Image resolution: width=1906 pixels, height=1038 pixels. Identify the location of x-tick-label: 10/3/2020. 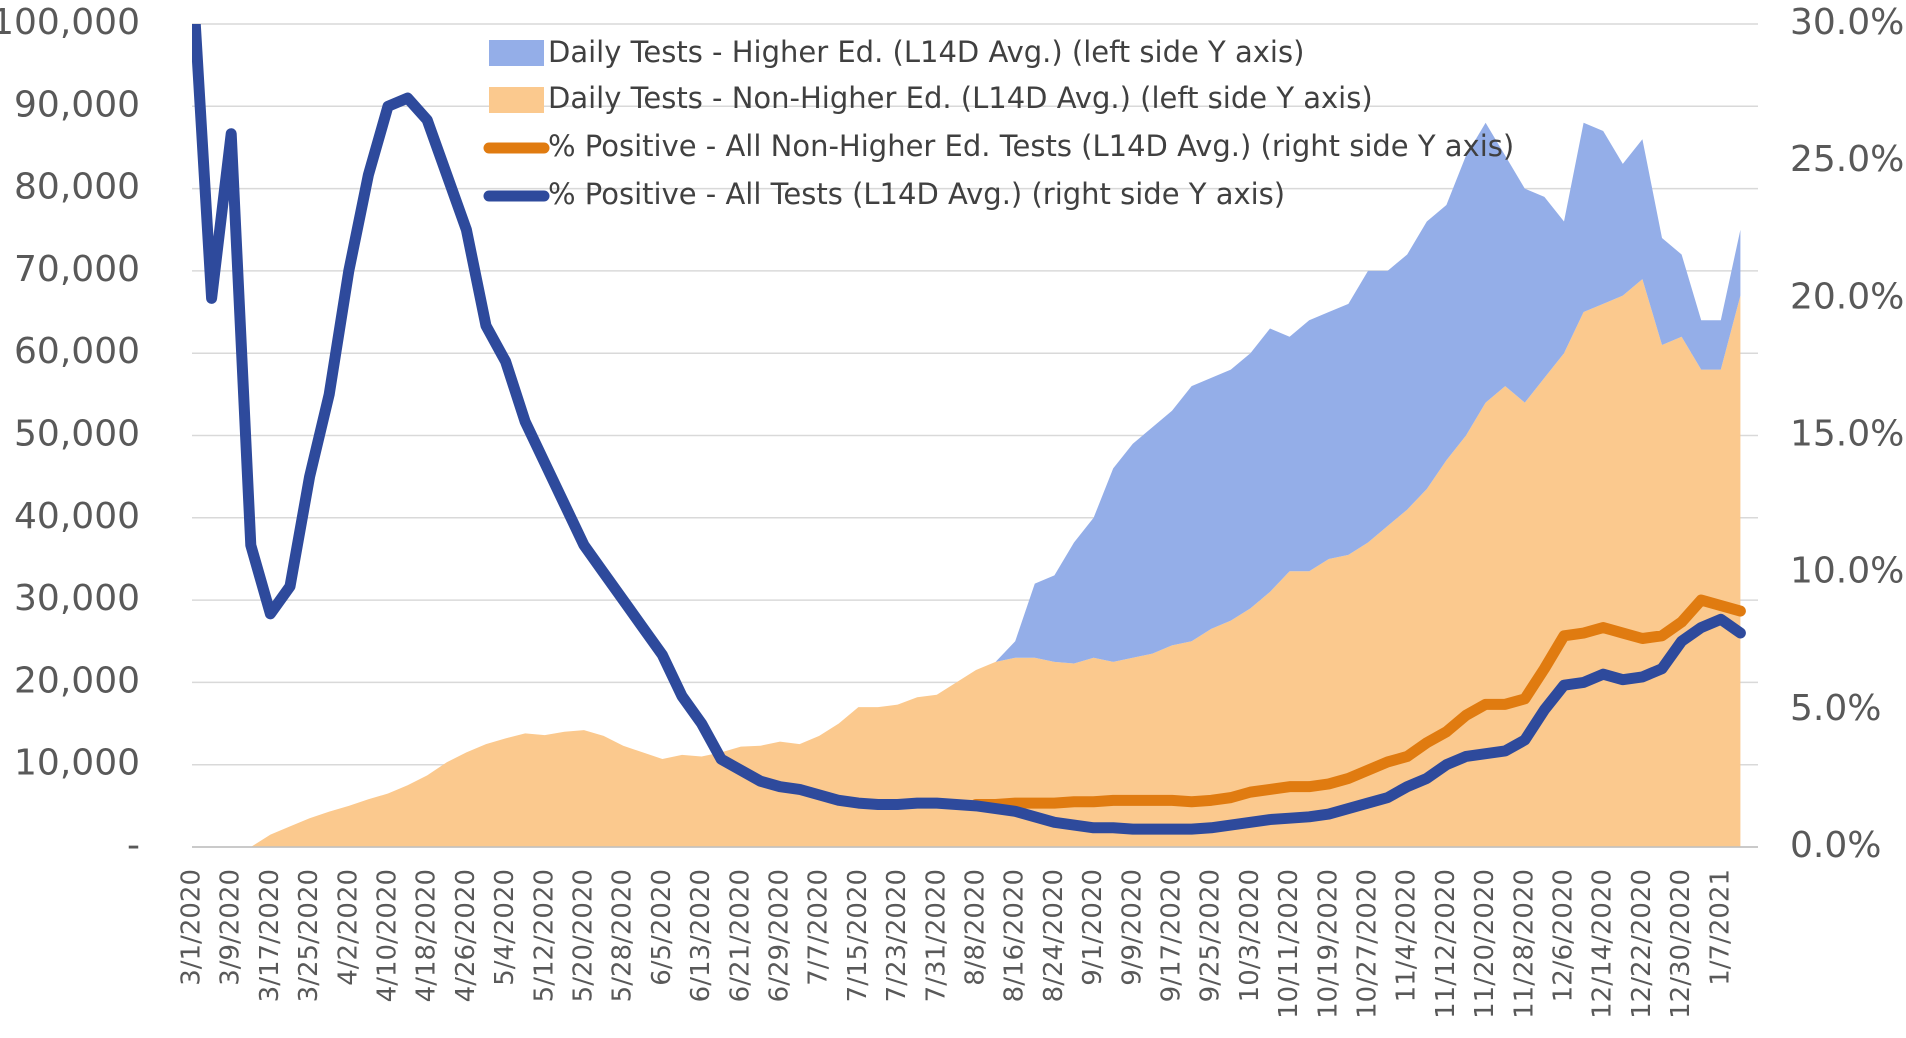
(1250, 935).